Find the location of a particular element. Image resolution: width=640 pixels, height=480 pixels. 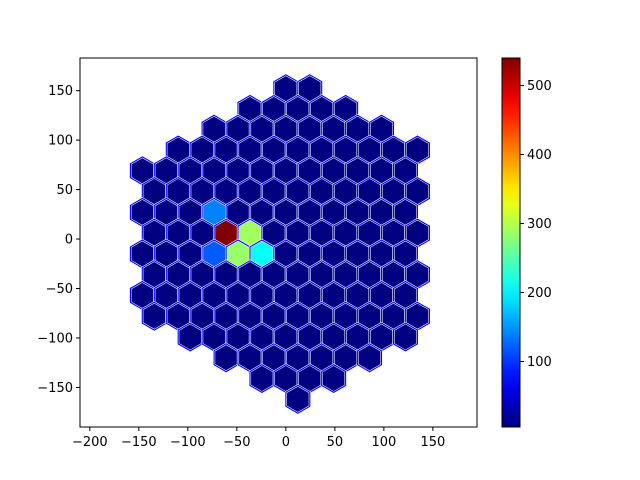

x-tick-label: −100 is located at coordinates (188, 442).